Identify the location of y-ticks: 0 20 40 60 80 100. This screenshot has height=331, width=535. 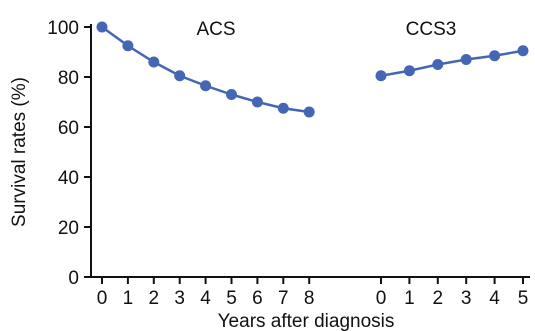
(69, 153).